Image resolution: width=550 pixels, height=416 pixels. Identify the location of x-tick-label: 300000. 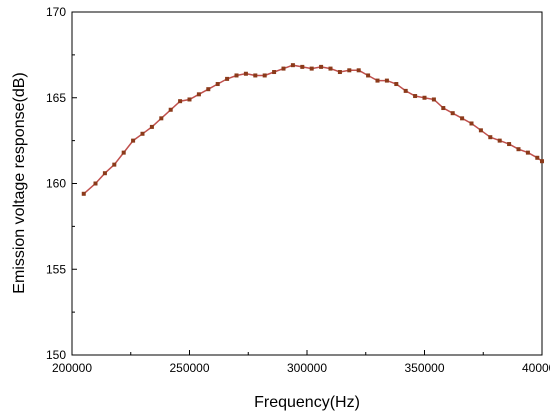
(307, 368).